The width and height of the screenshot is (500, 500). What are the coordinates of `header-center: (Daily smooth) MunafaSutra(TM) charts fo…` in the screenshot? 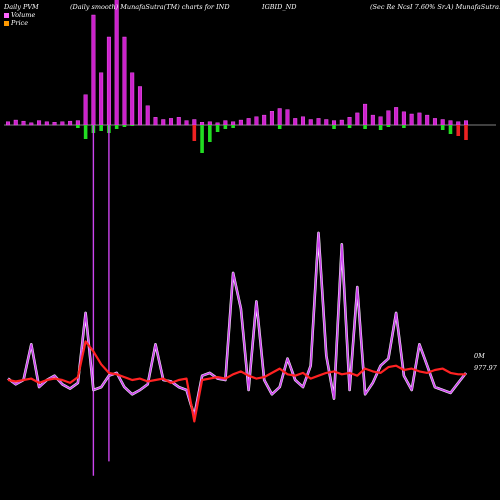 It's located at (150, 7).